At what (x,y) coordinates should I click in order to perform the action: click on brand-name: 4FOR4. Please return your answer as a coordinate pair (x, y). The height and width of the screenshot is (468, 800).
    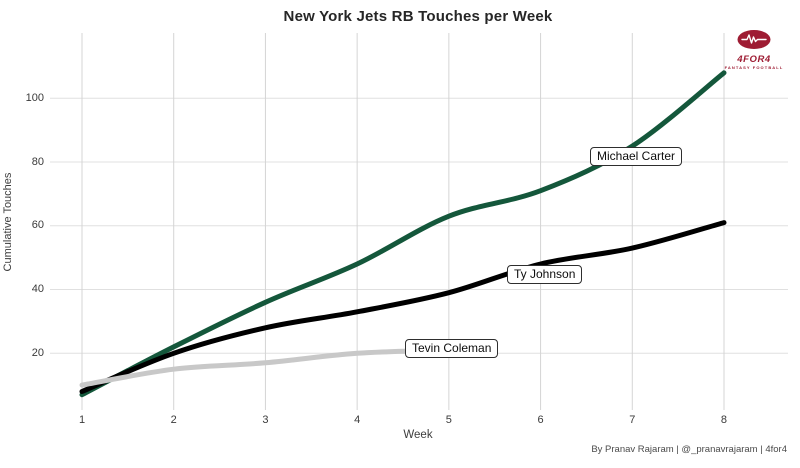
    Looking at the image, I should click on (754, 59).